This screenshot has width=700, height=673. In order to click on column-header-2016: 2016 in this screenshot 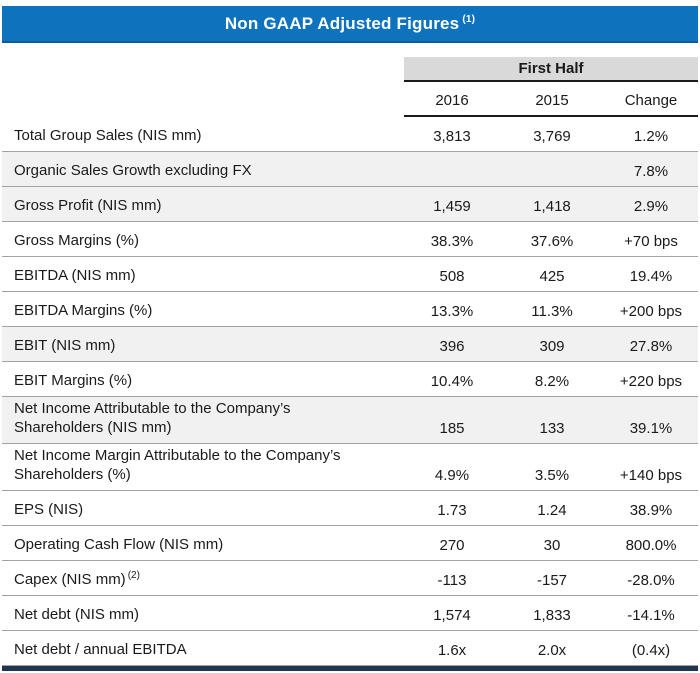, I will do `click(452, 100)`.